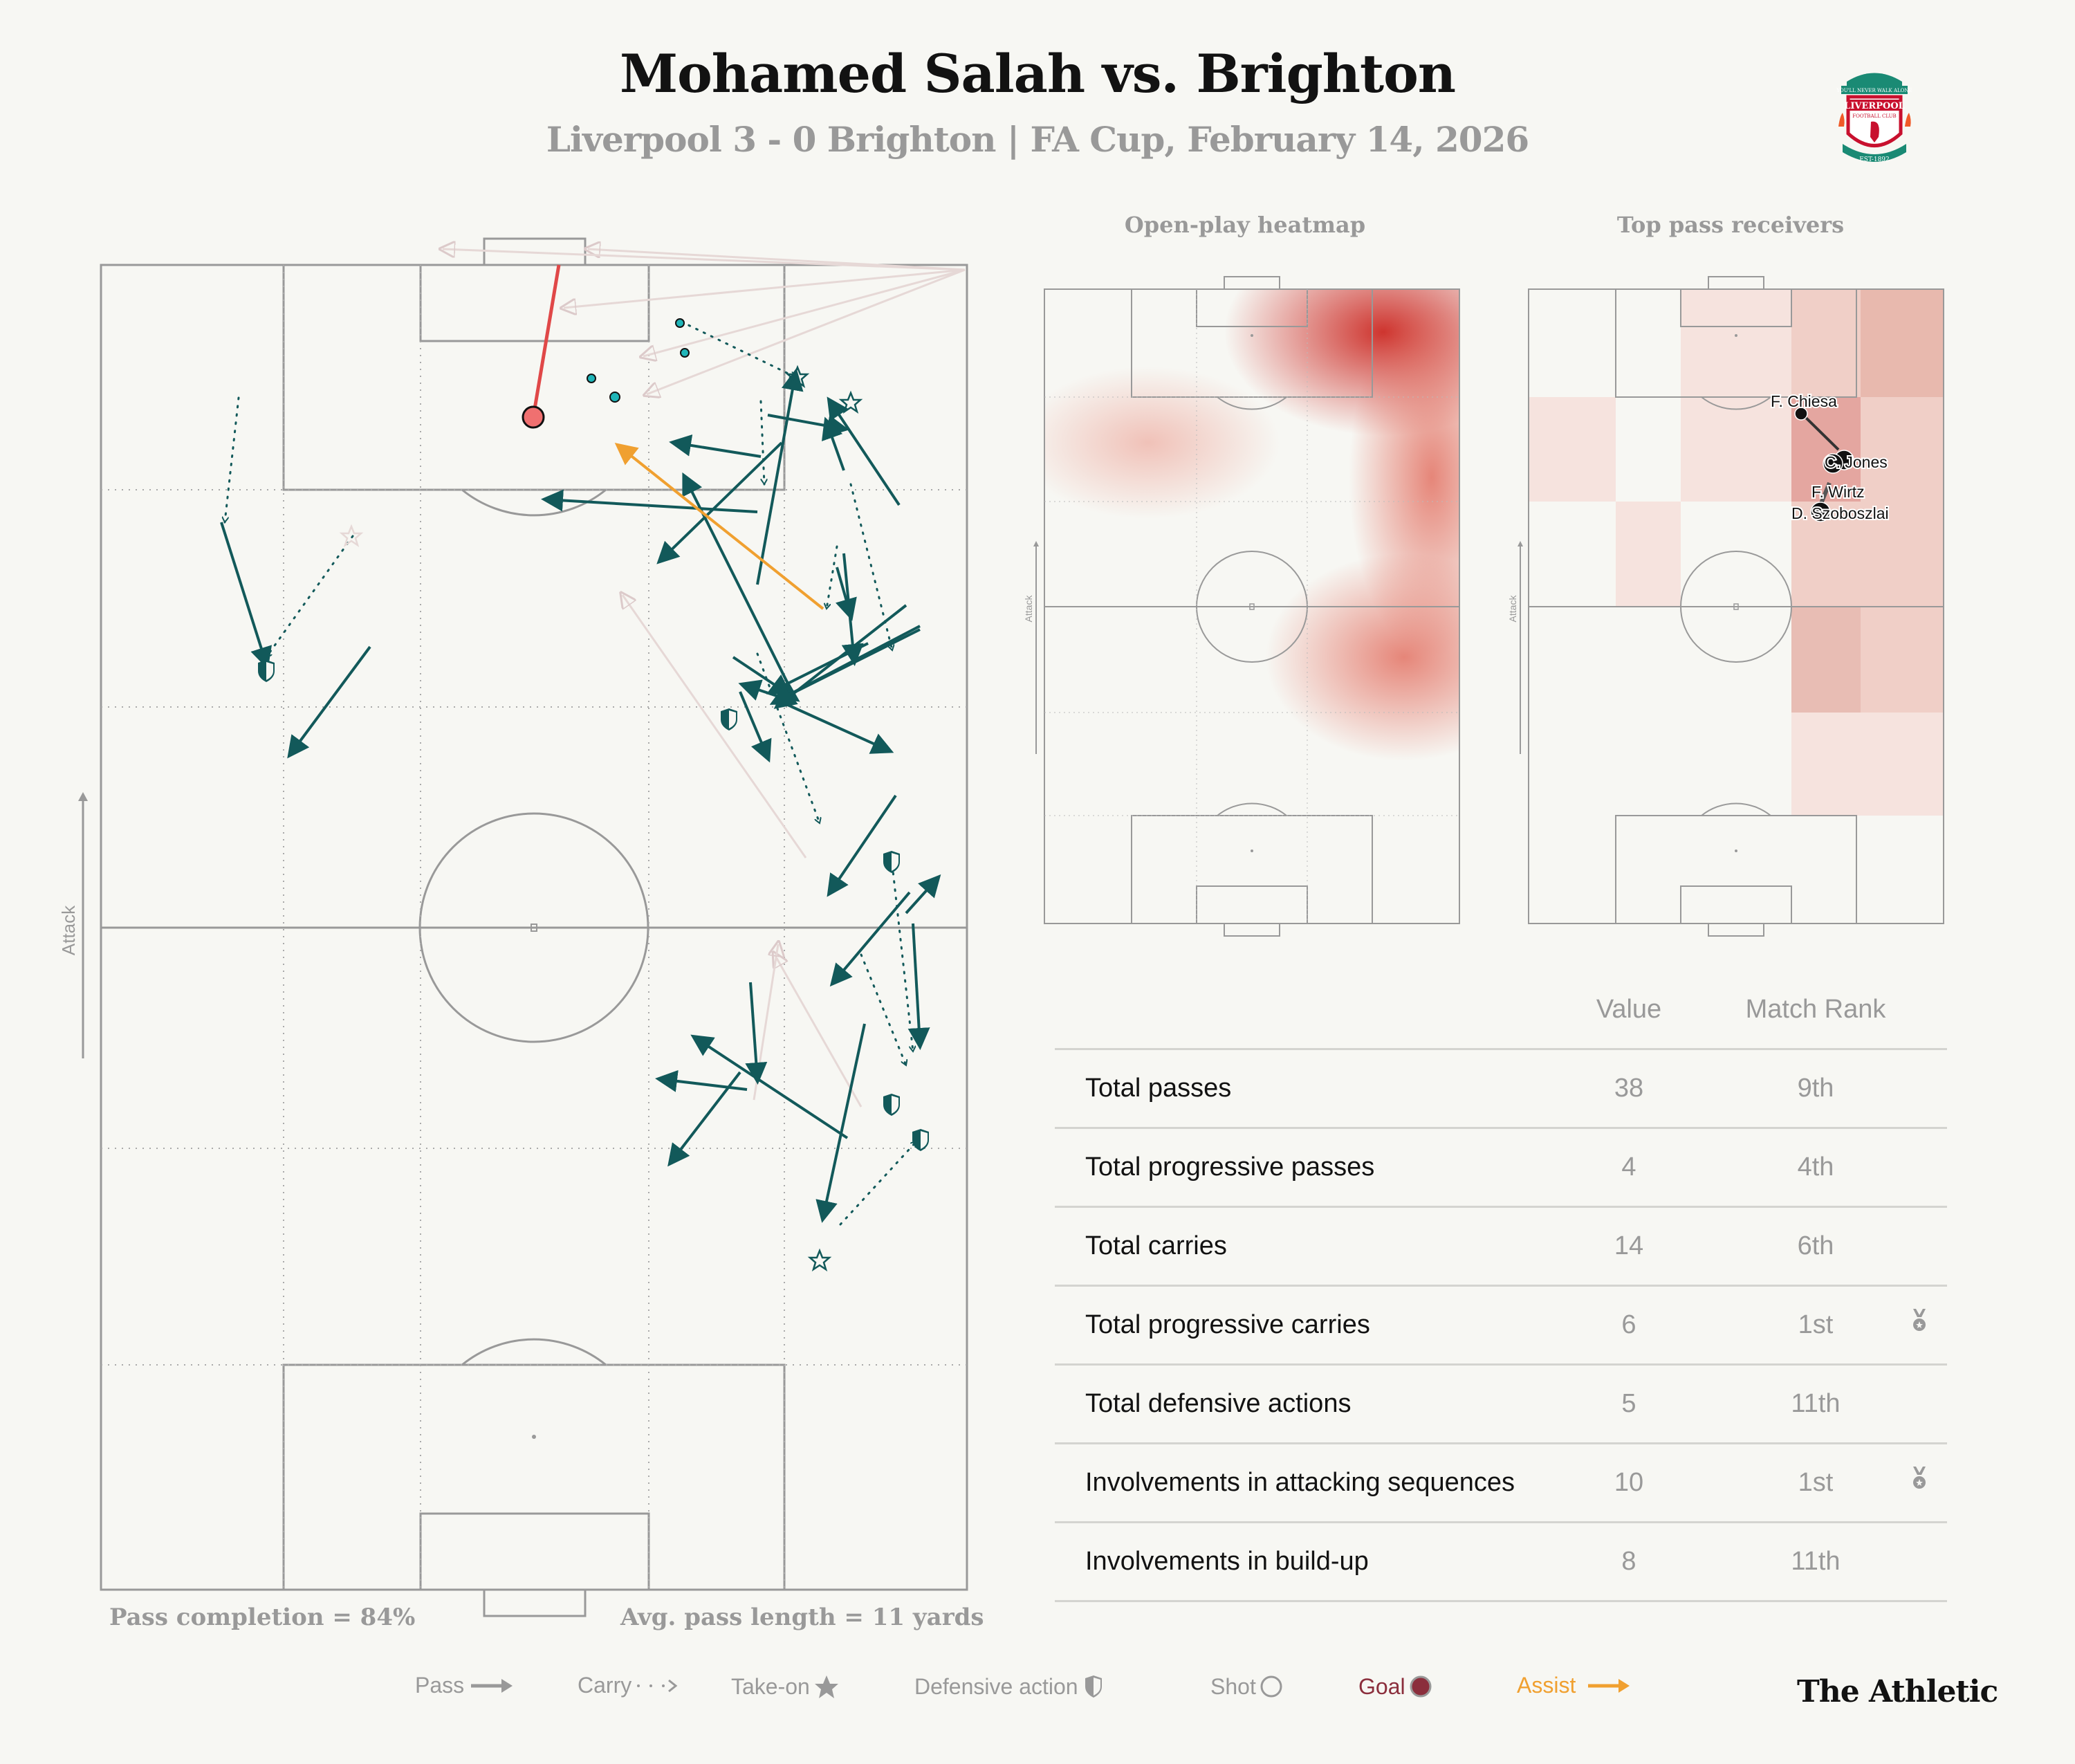 This screenshot has width=2075, height=1764. I want to click on stat-rank: 6th, so click(1815, 1245).